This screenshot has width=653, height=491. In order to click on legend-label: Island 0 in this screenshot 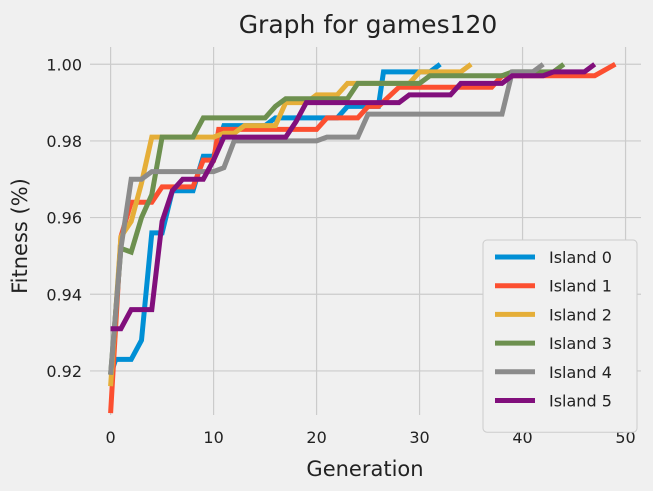, I will do `click(580, 257)`.